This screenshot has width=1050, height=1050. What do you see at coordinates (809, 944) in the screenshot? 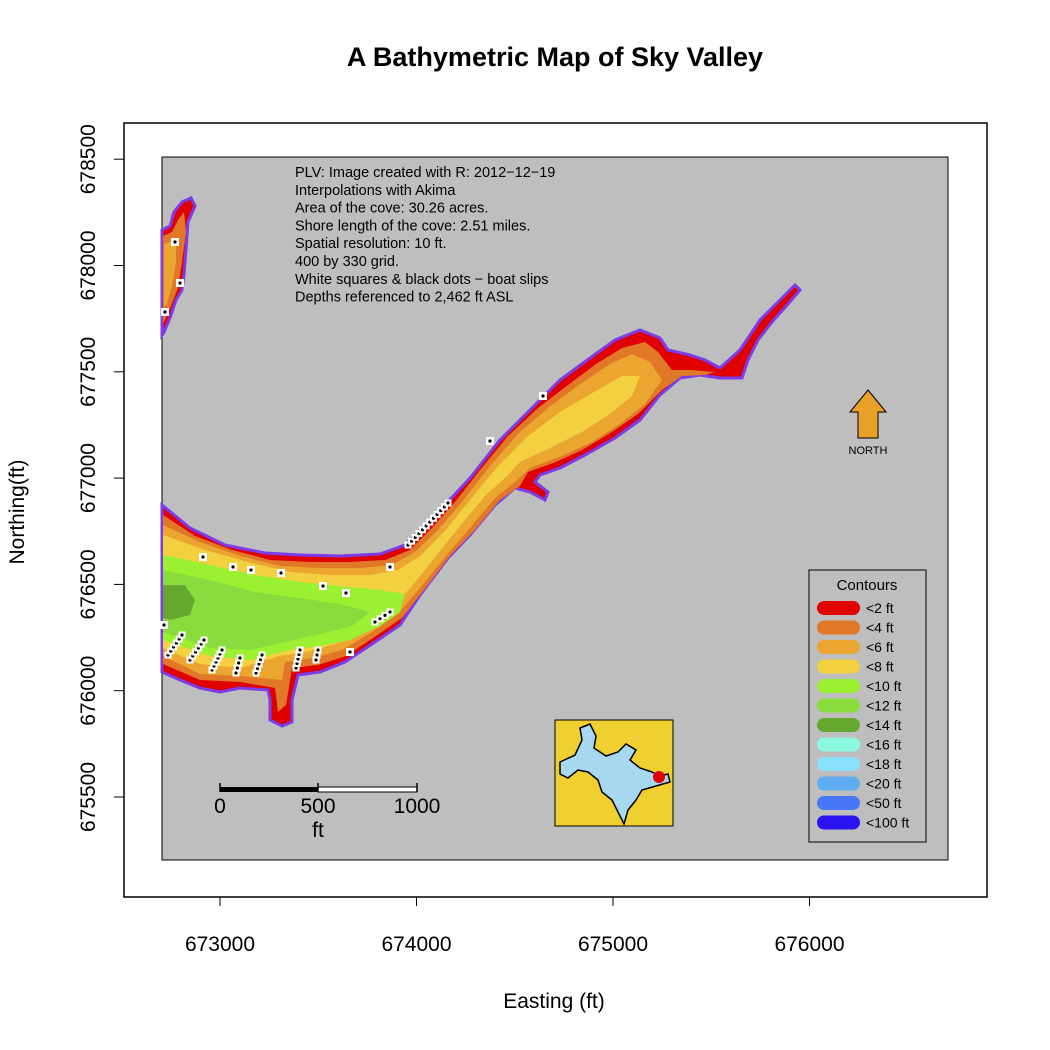
I see `x-tick-label: 676000` at bounding box center [809, 944].